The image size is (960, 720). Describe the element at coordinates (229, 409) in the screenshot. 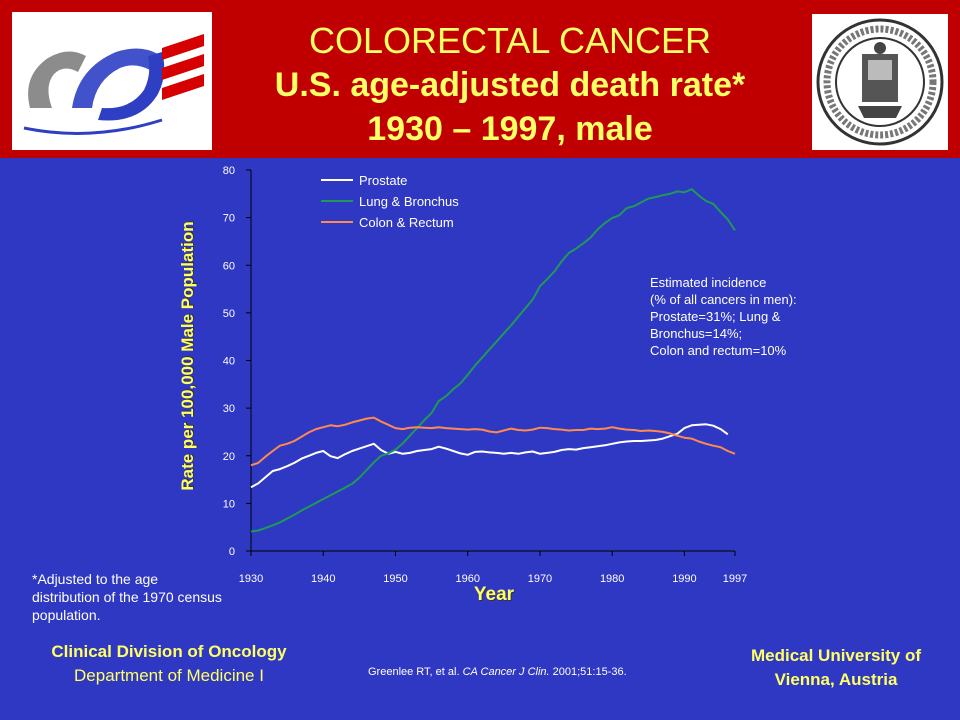

I see `y-tick-label: 30` at that location.